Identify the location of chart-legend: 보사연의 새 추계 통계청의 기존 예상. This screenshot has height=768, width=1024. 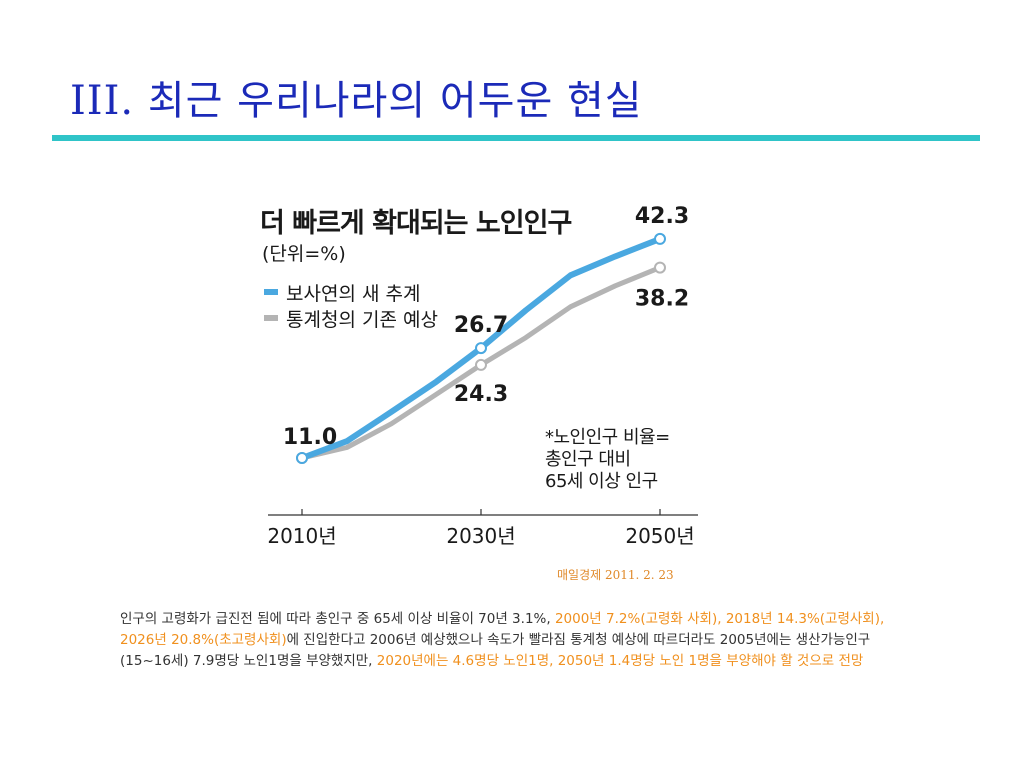
(351, 305).